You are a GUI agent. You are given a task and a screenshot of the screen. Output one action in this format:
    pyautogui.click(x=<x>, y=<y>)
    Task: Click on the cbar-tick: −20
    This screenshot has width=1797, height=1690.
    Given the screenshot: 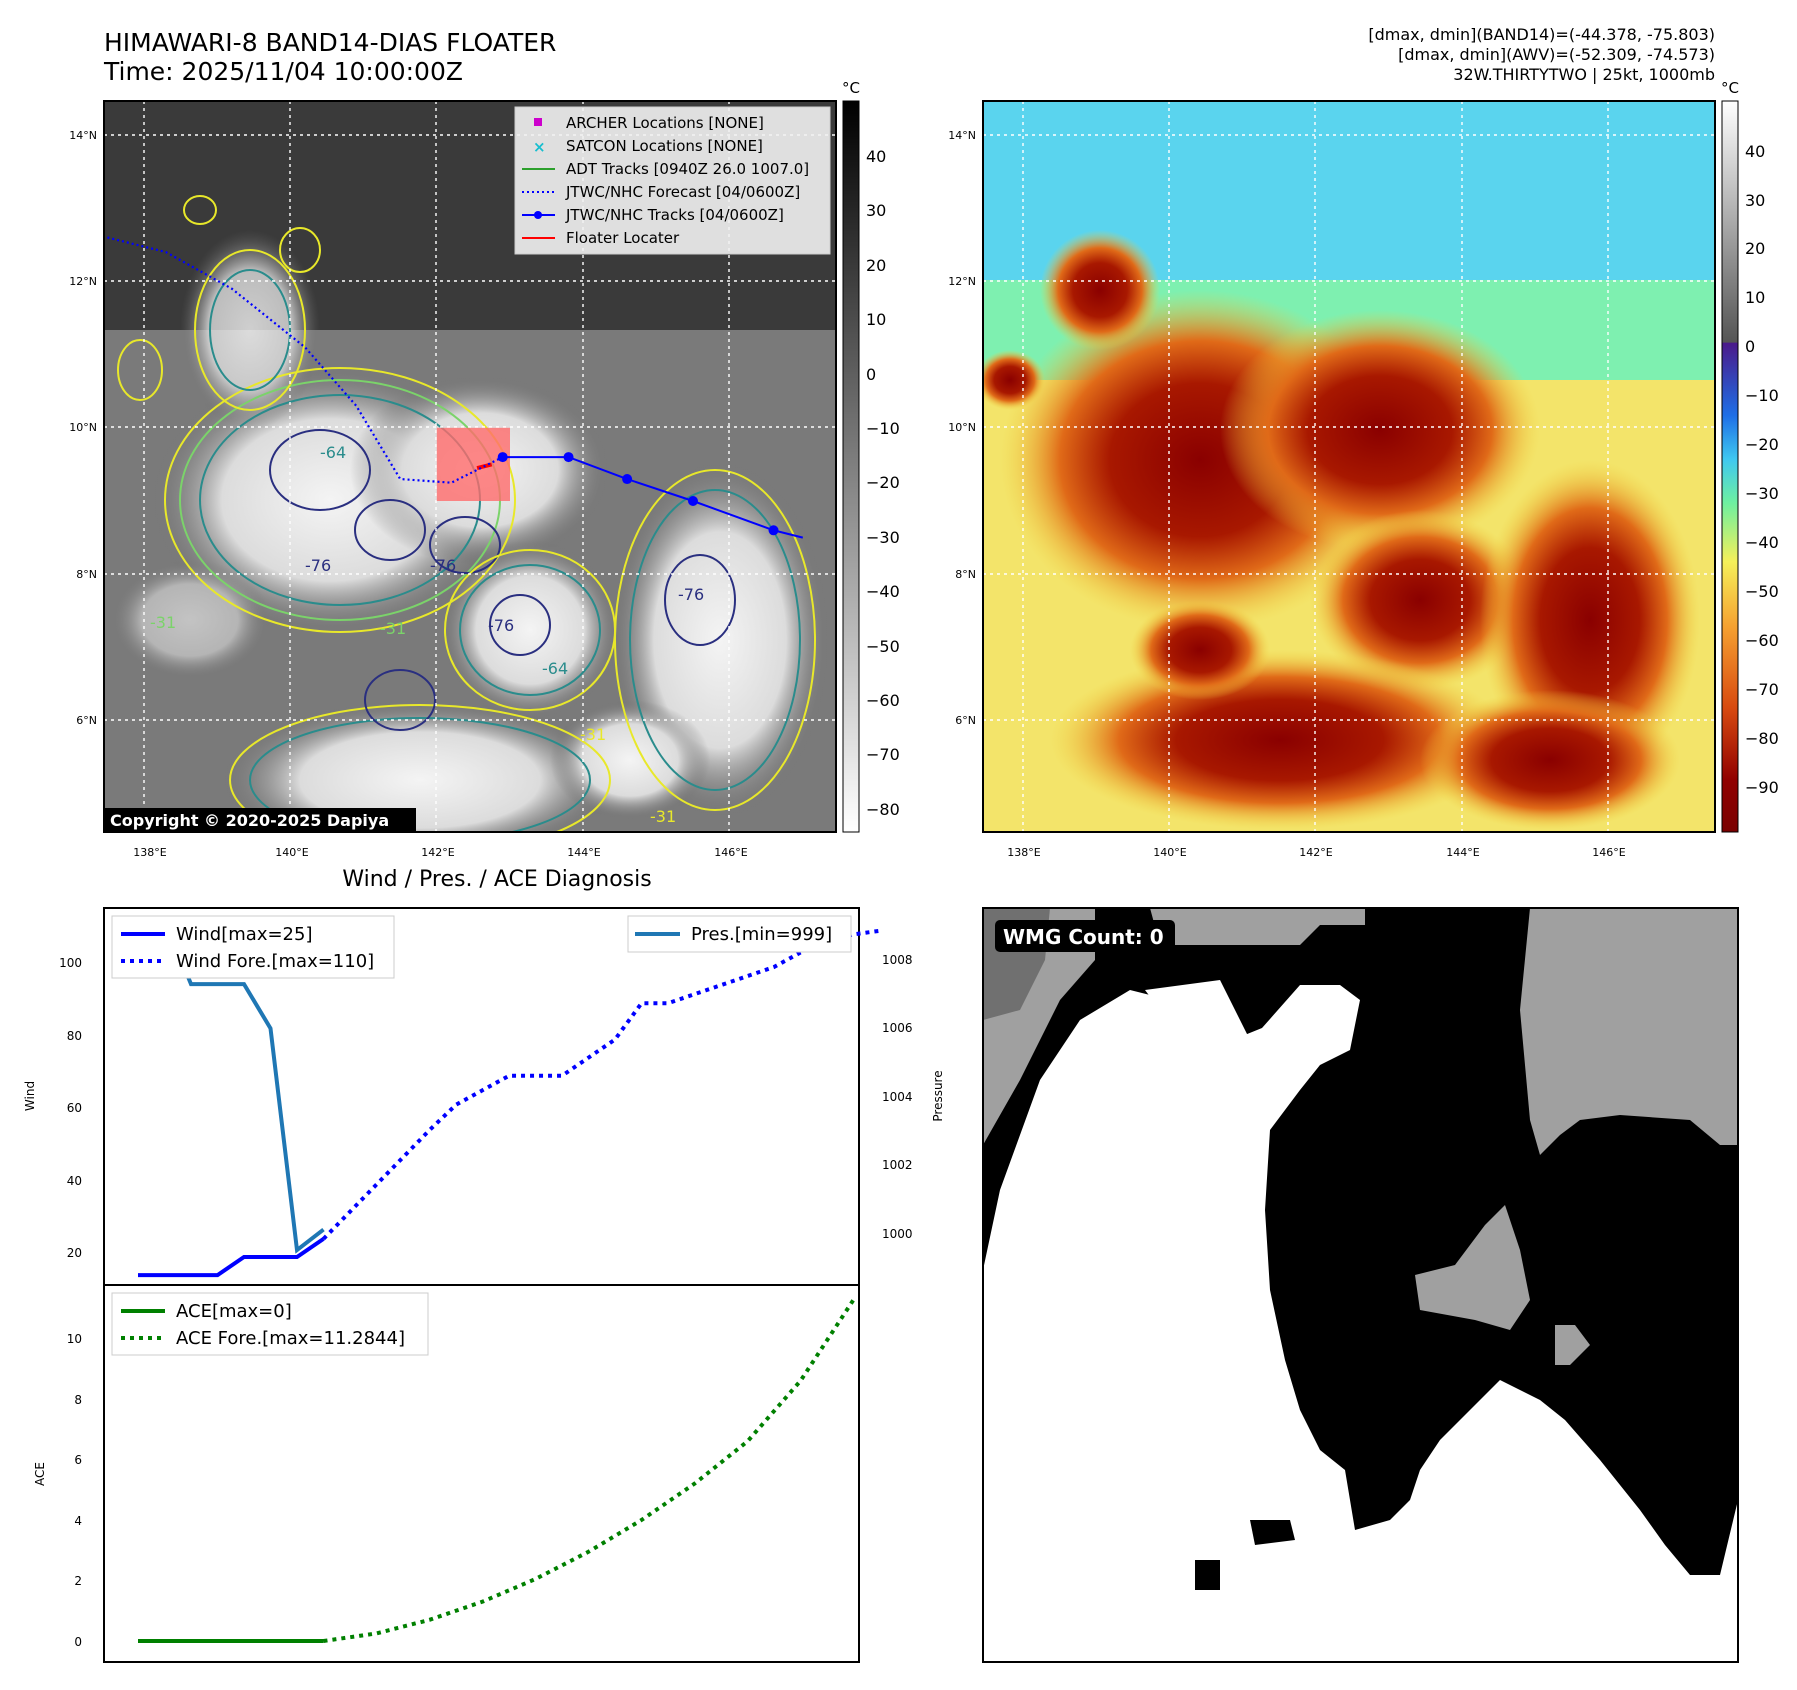 What is the action you would take?
    pyautogui.click(x=1762, y=444)
    